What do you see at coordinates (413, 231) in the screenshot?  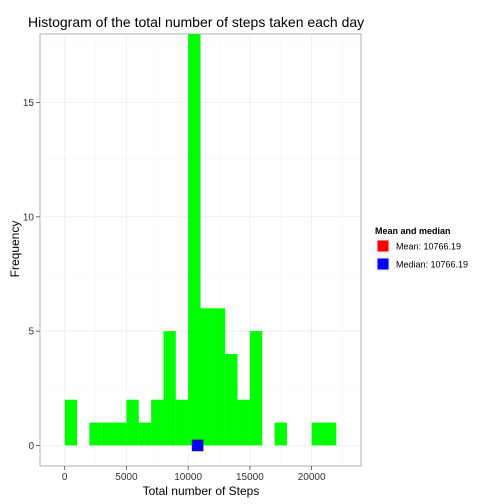 I see `legend-title: Mean and median` at bounding box center [413, 231].